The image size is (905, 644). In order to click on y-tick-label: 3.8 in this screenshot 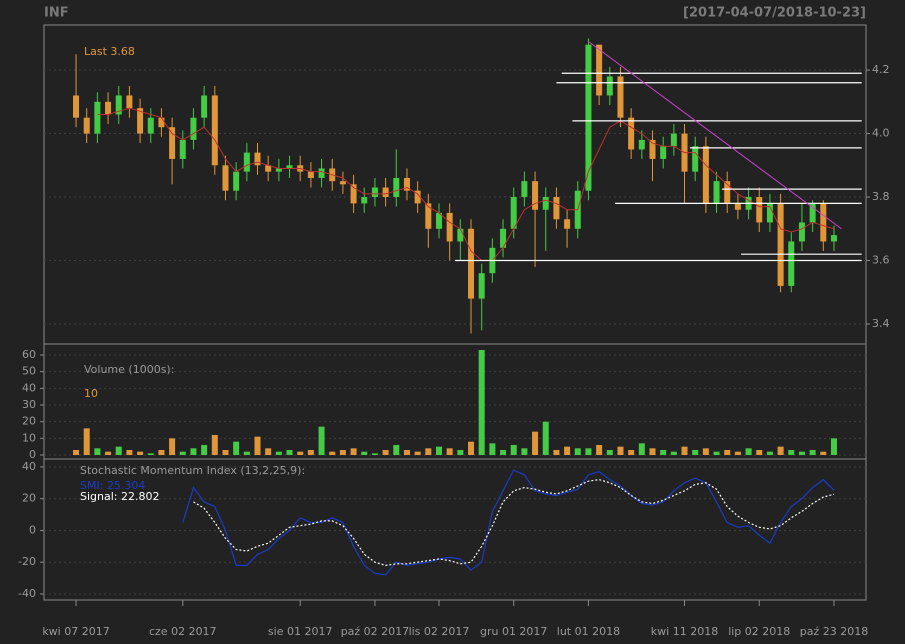, I will do `click(881, 196)`.